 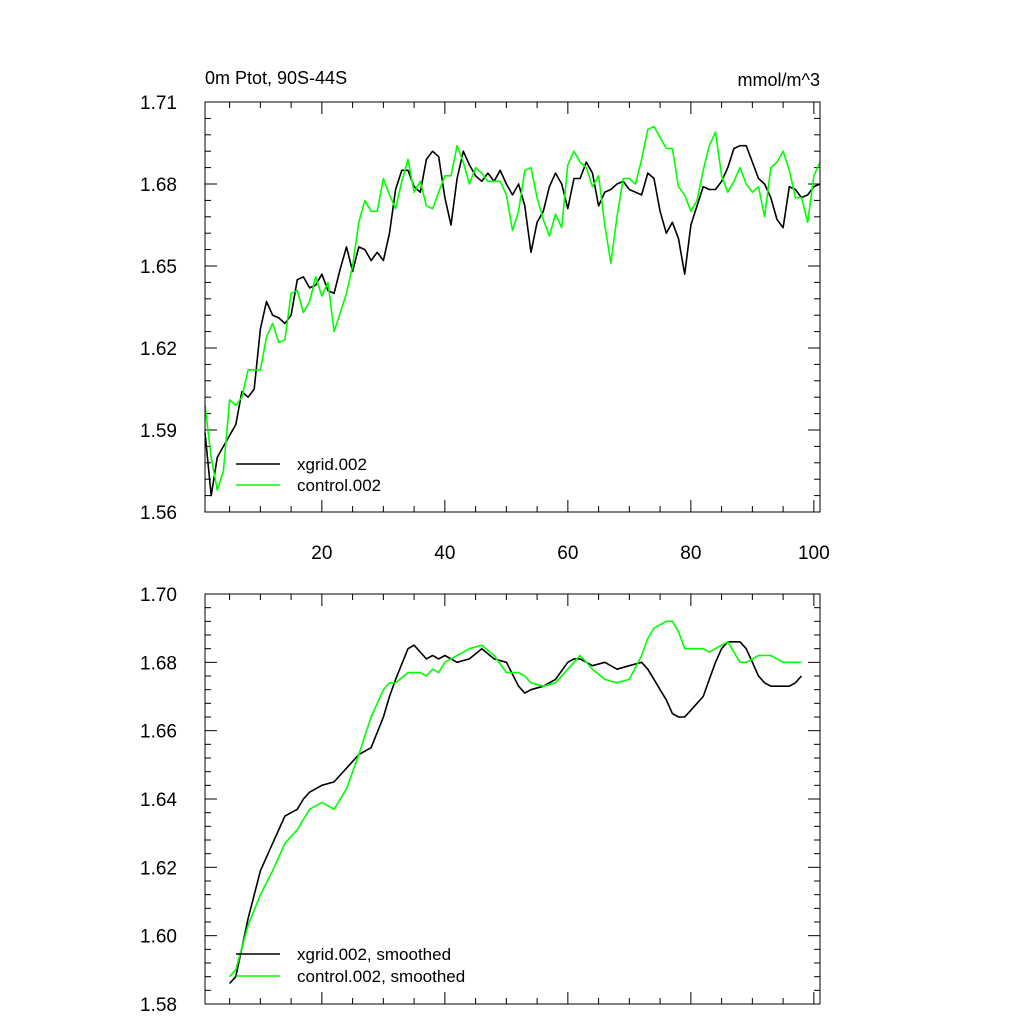 What do you see at coordinates (158, 1005) in the screenshot?
I see `y-tick-label: 1.58` at bounding box center [158, 1005].